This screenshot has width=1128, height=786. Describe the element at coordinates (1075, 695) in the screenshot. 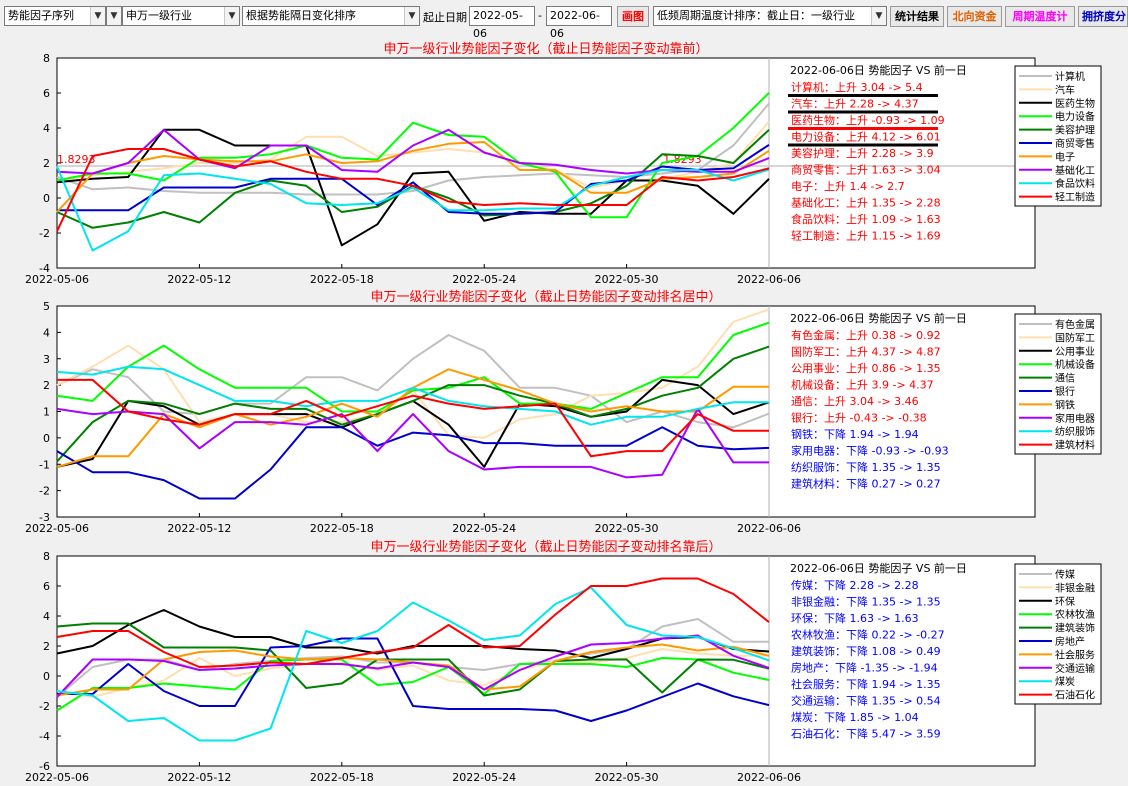

I see `legend-label: 石油石化` at that location.